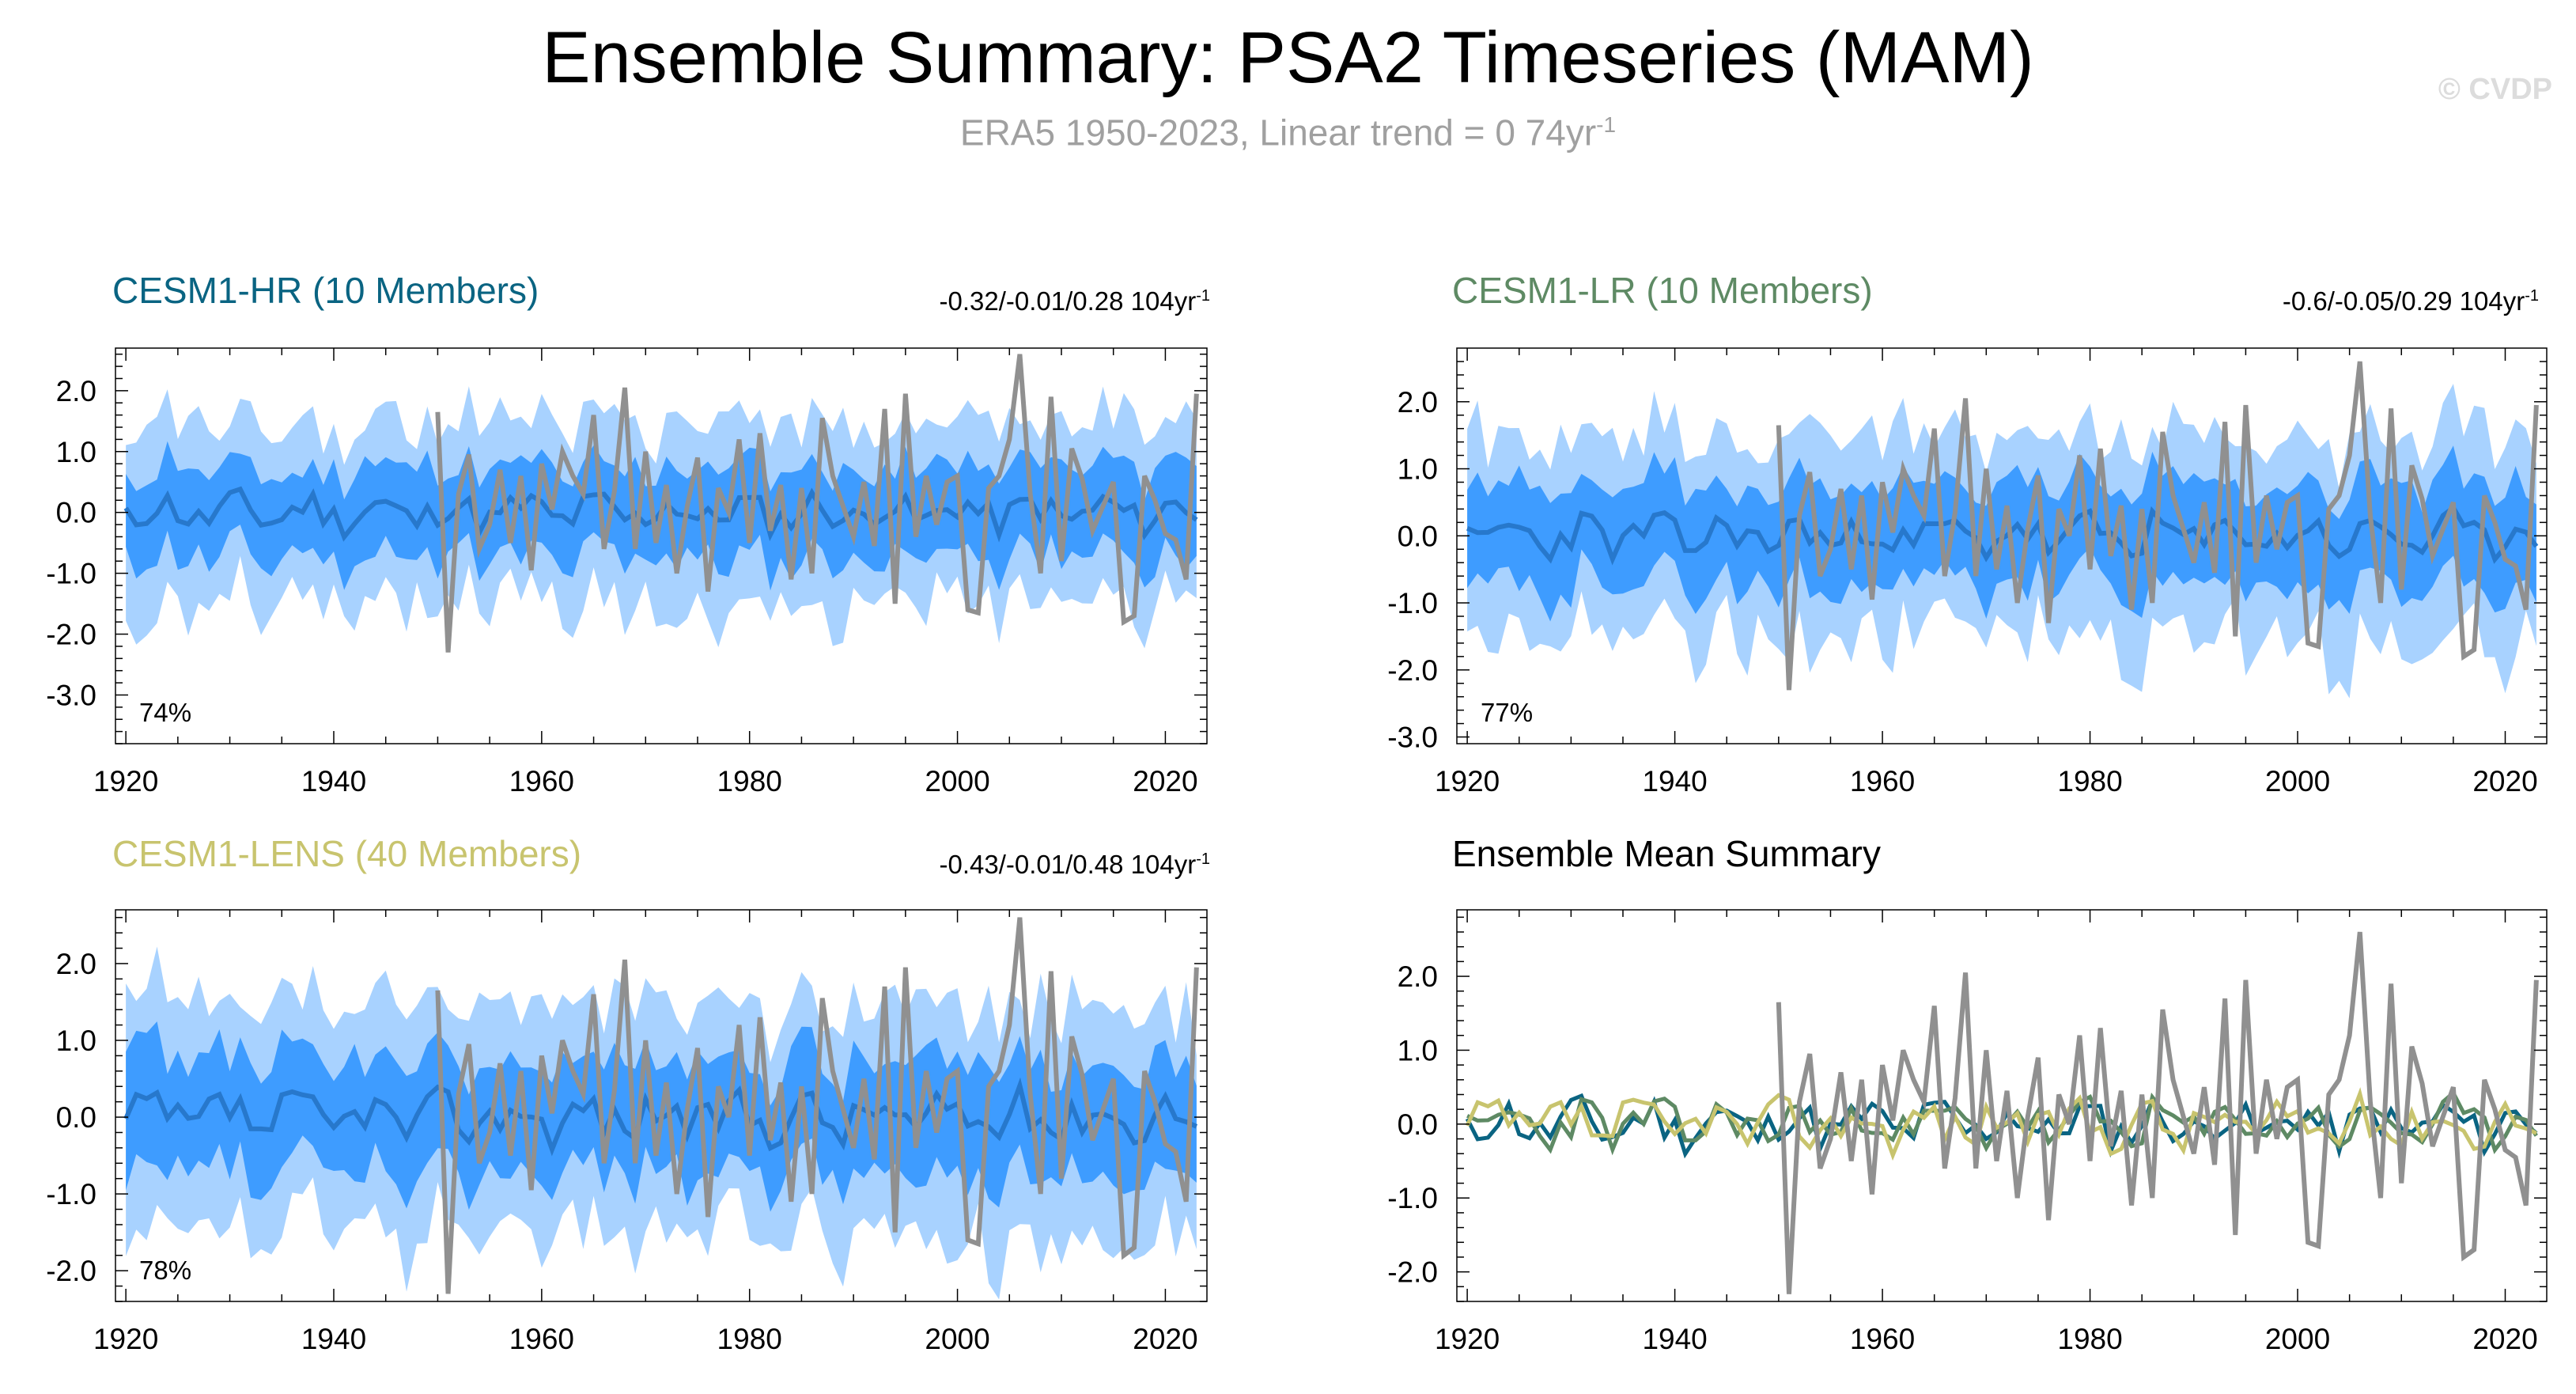 Image resolution: width=2576 pixels, height=1394 pixels. Describe the element at coordinates (1068, 864) in the screenshot. I see `panel-stat-lens-text: -0.43/-0.01/0.48 104yr` at that location.